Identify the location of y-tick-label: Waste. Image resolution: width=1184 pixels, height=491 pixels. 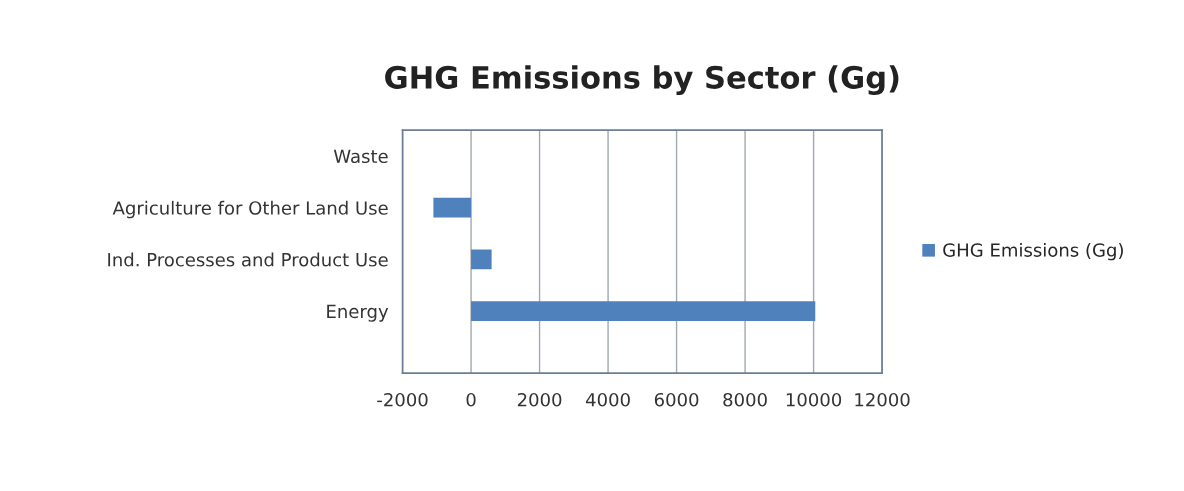
(360, 156).